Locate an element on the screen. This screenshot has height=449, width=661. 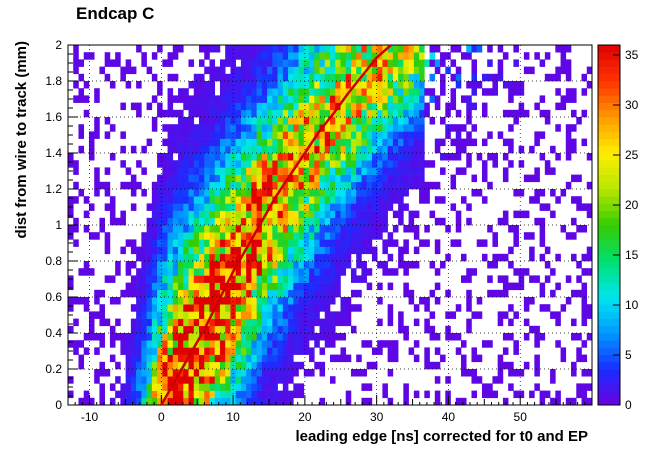
x-tick-label: 50 is located at coordinates (521, 417).